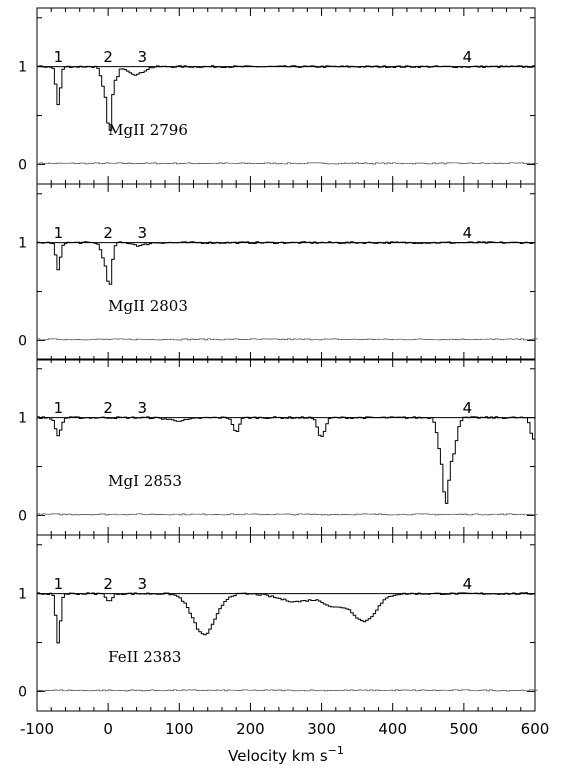 This screenshot has width=565, height=781. Describe the element at coordinates (464, 729) in the screenshot. I see `x-tick-label: 500` at that location.